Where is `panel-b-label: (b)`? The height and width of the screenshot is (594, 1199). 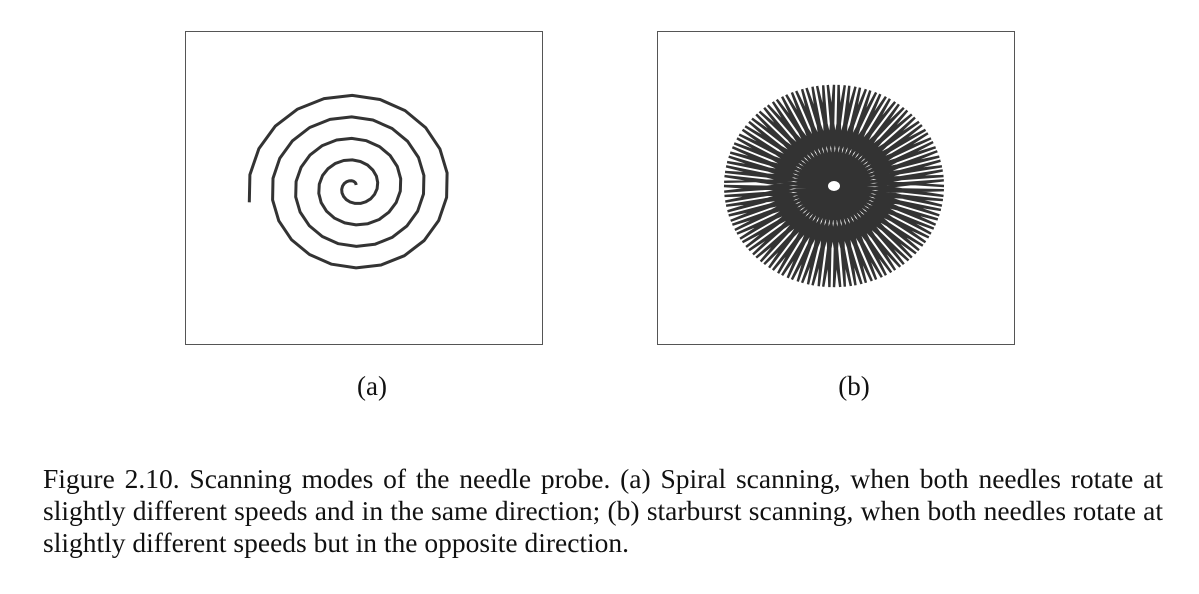 panel-b-label: (b) is located at coordinates (854, 386).